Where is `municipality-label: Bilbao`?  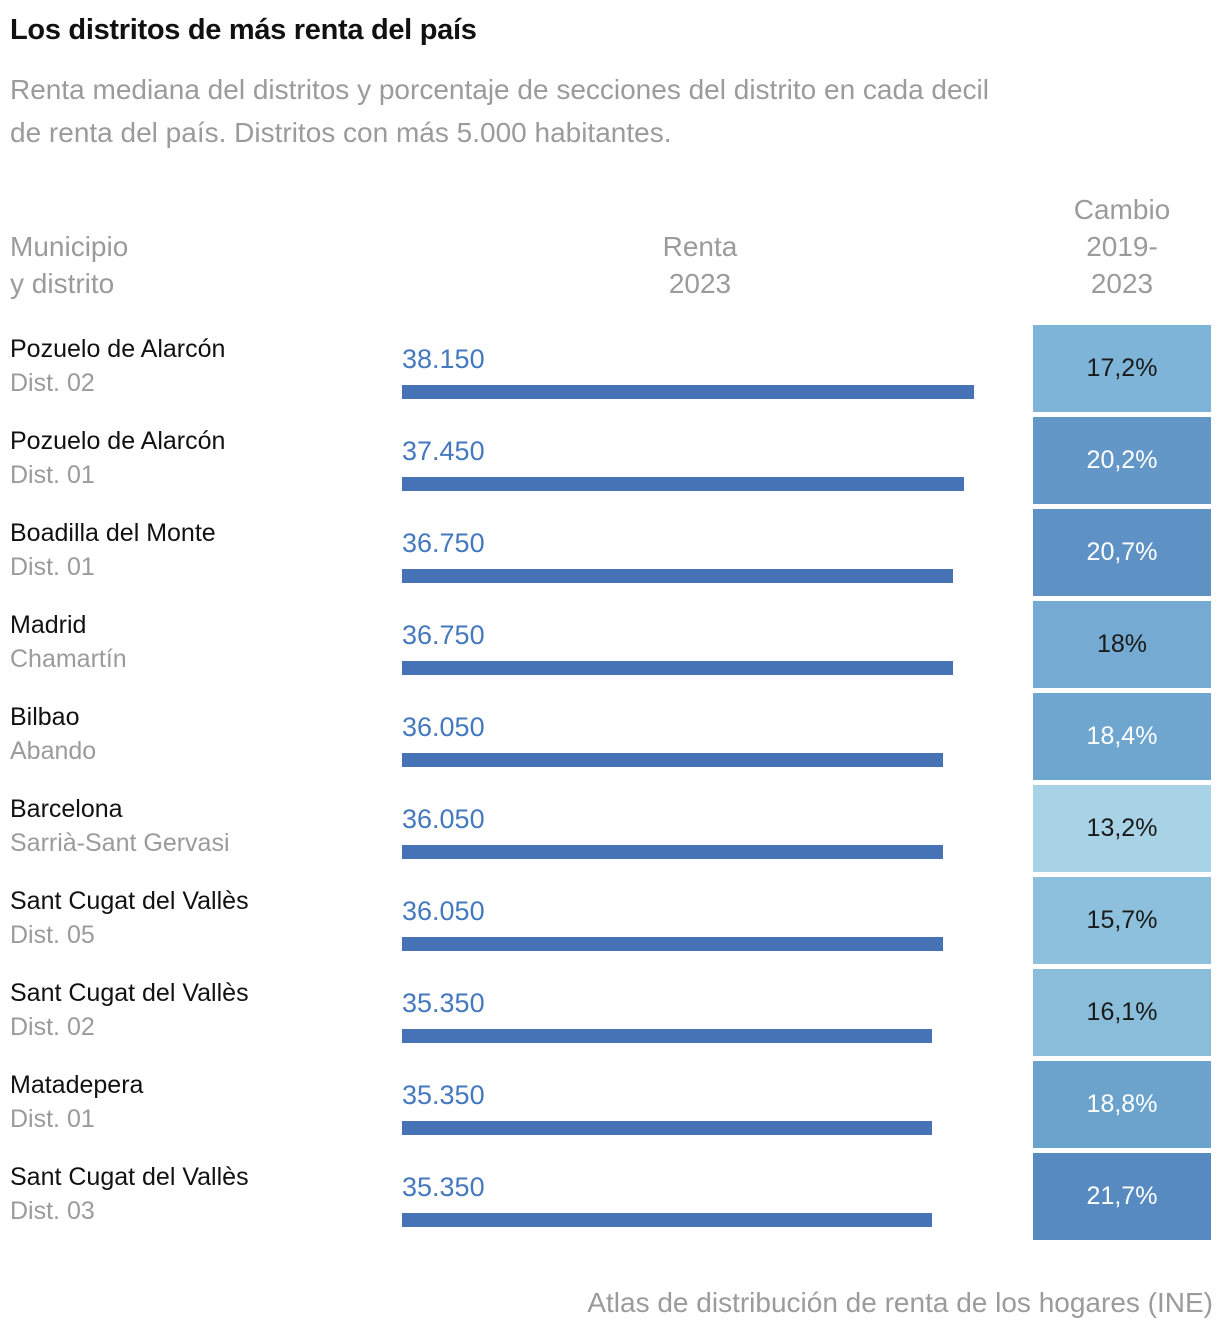
municipality-label: Bilbao is located at coordinates (45, 717).